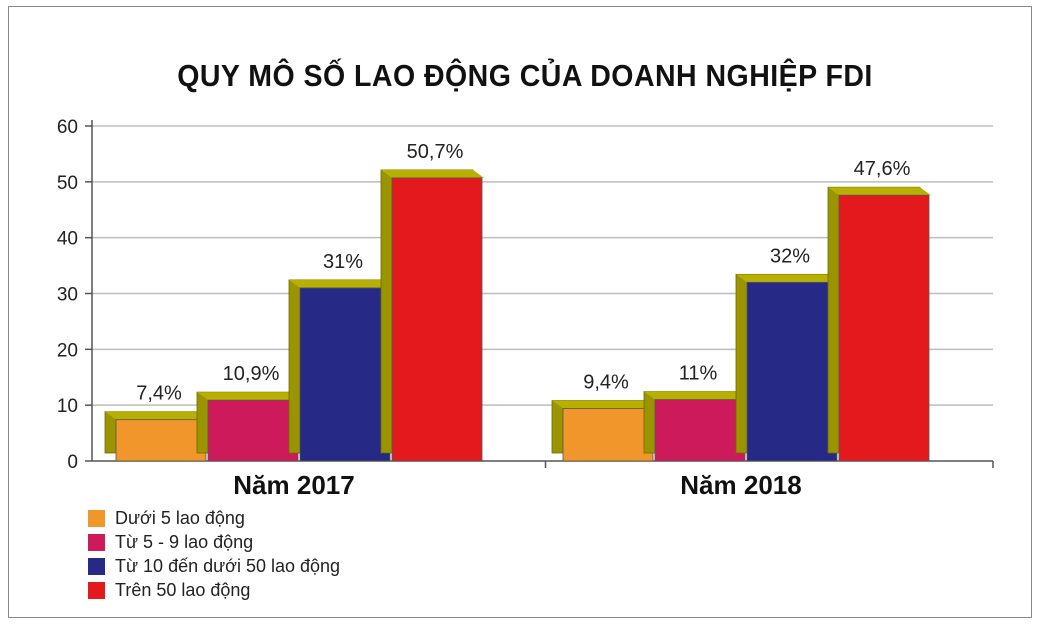 The height and width of the screenshot is (630, 1050). What do you see at coordinates (740, 485) in the screenshot?
I see `category-label: Năm 2018` at bounding box center [740, 485].